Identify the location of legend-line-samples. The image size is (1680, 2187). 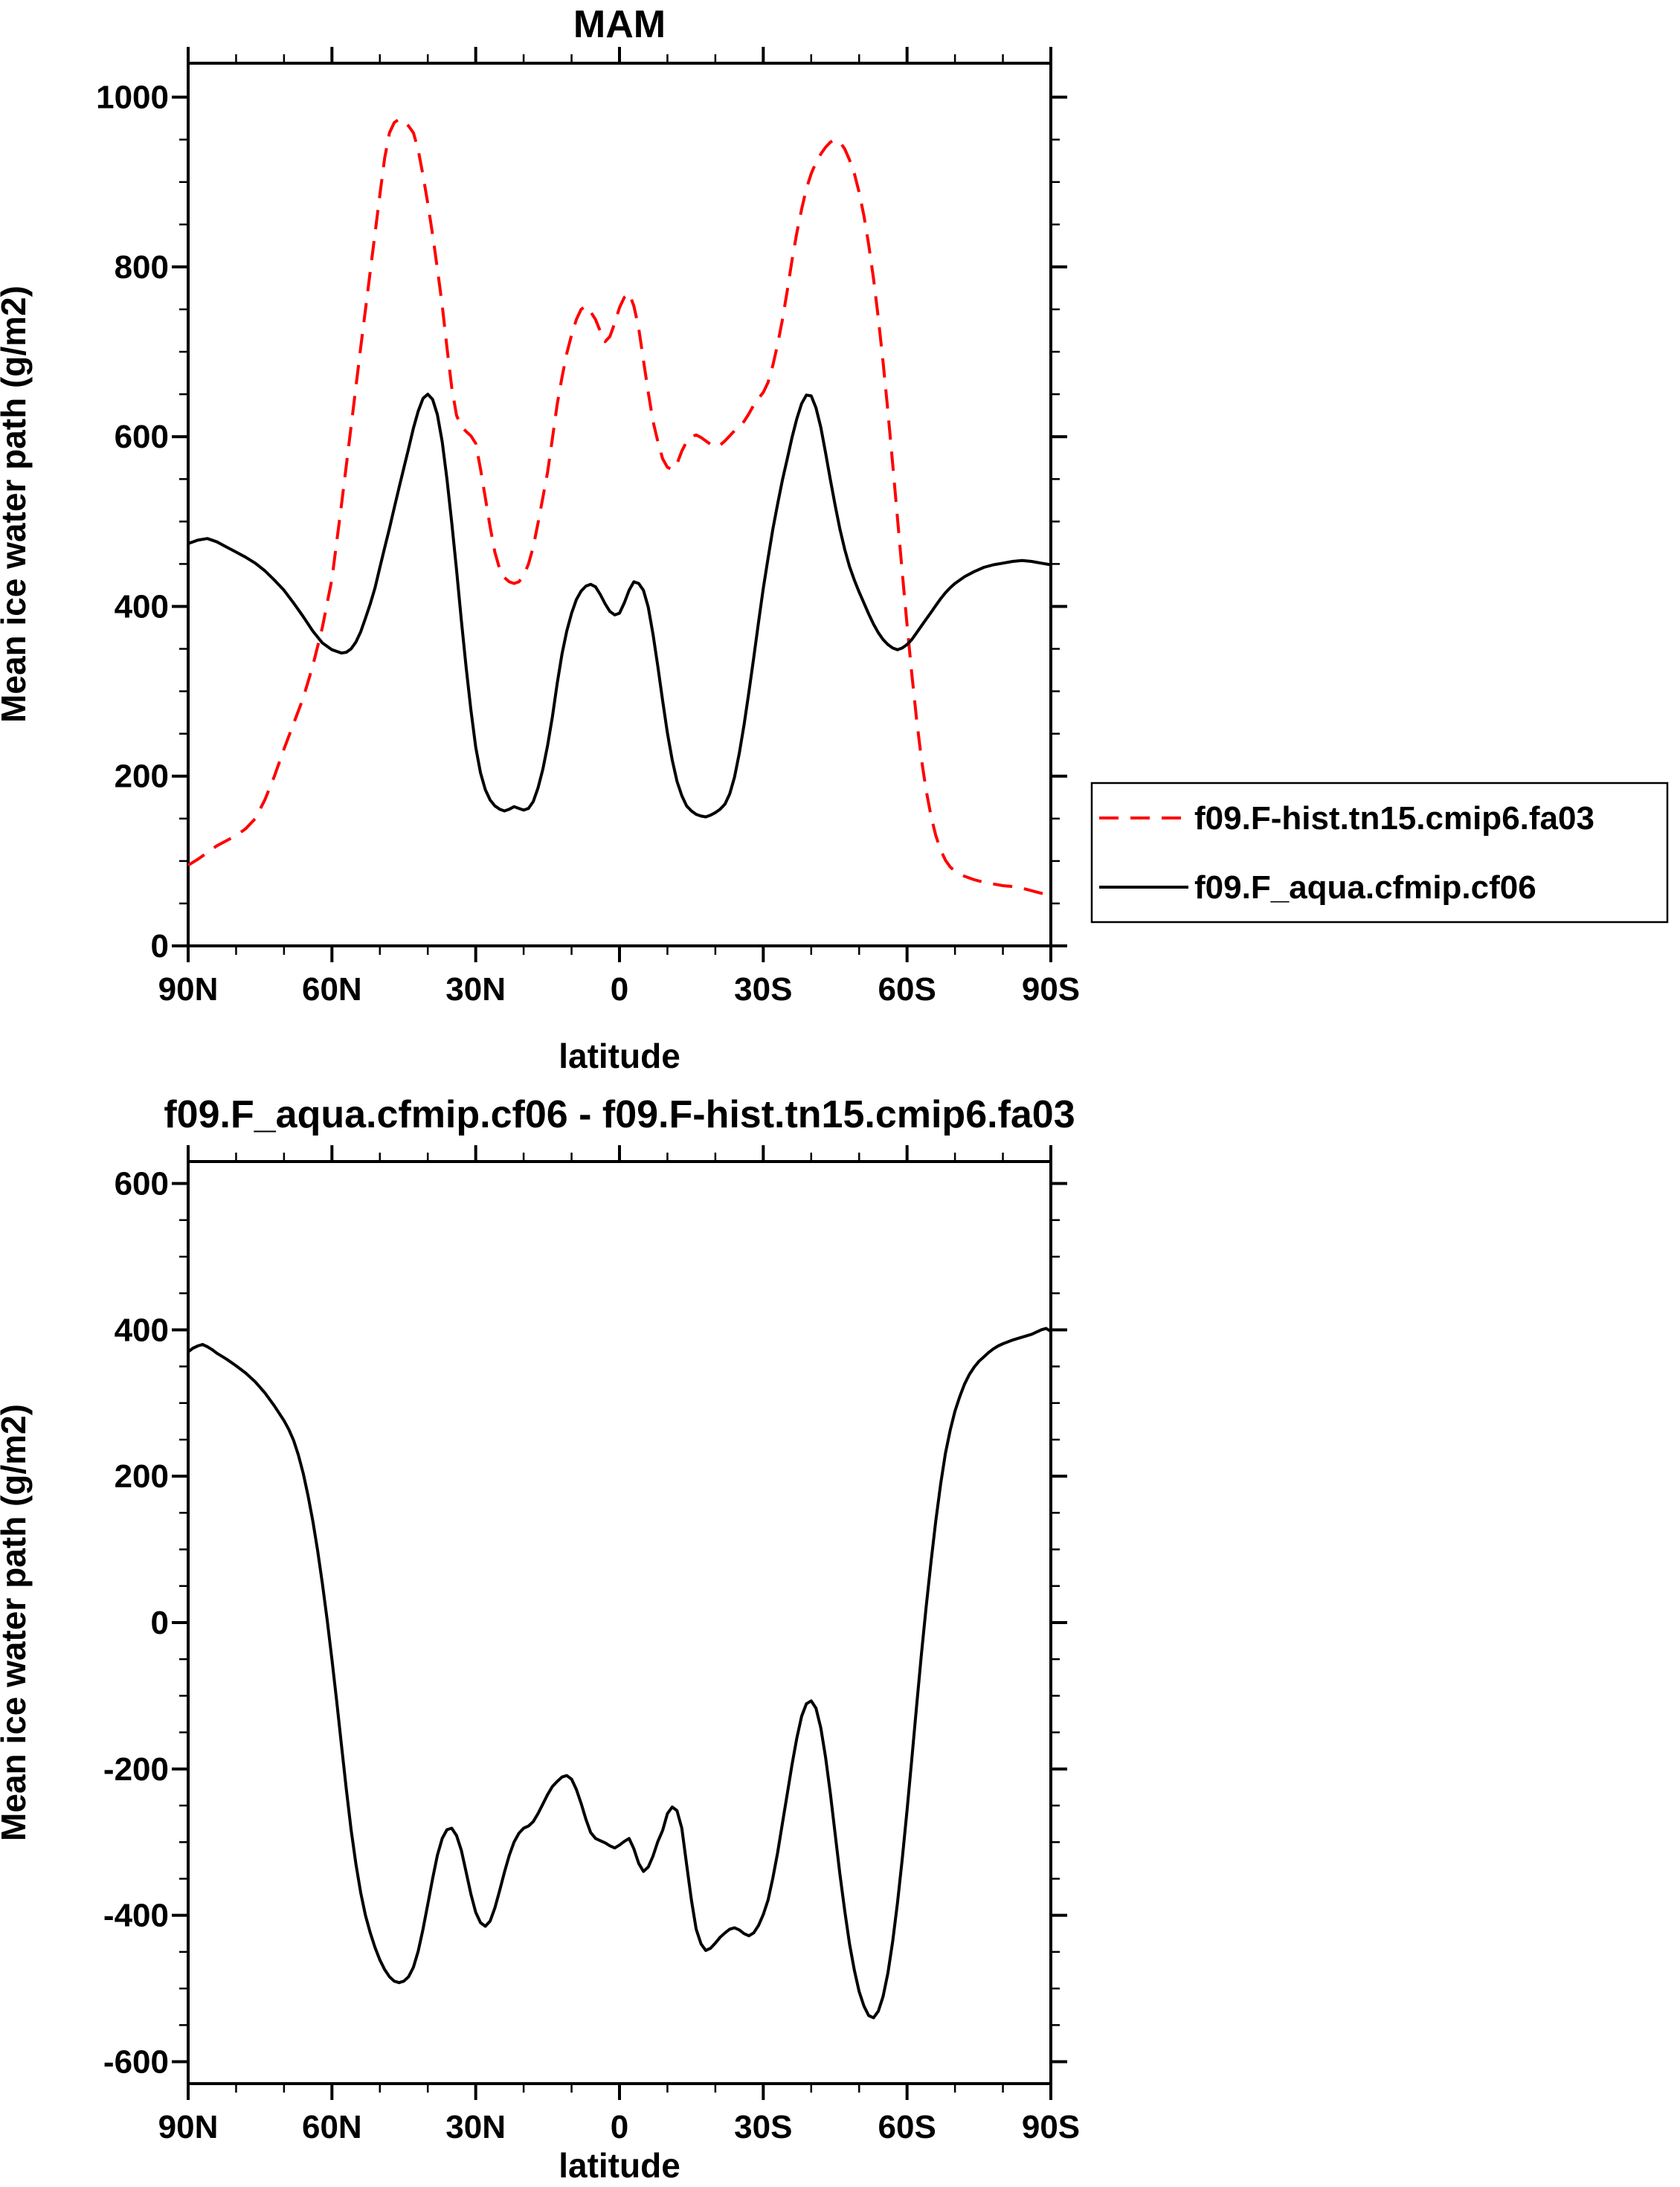
(1144, 853).